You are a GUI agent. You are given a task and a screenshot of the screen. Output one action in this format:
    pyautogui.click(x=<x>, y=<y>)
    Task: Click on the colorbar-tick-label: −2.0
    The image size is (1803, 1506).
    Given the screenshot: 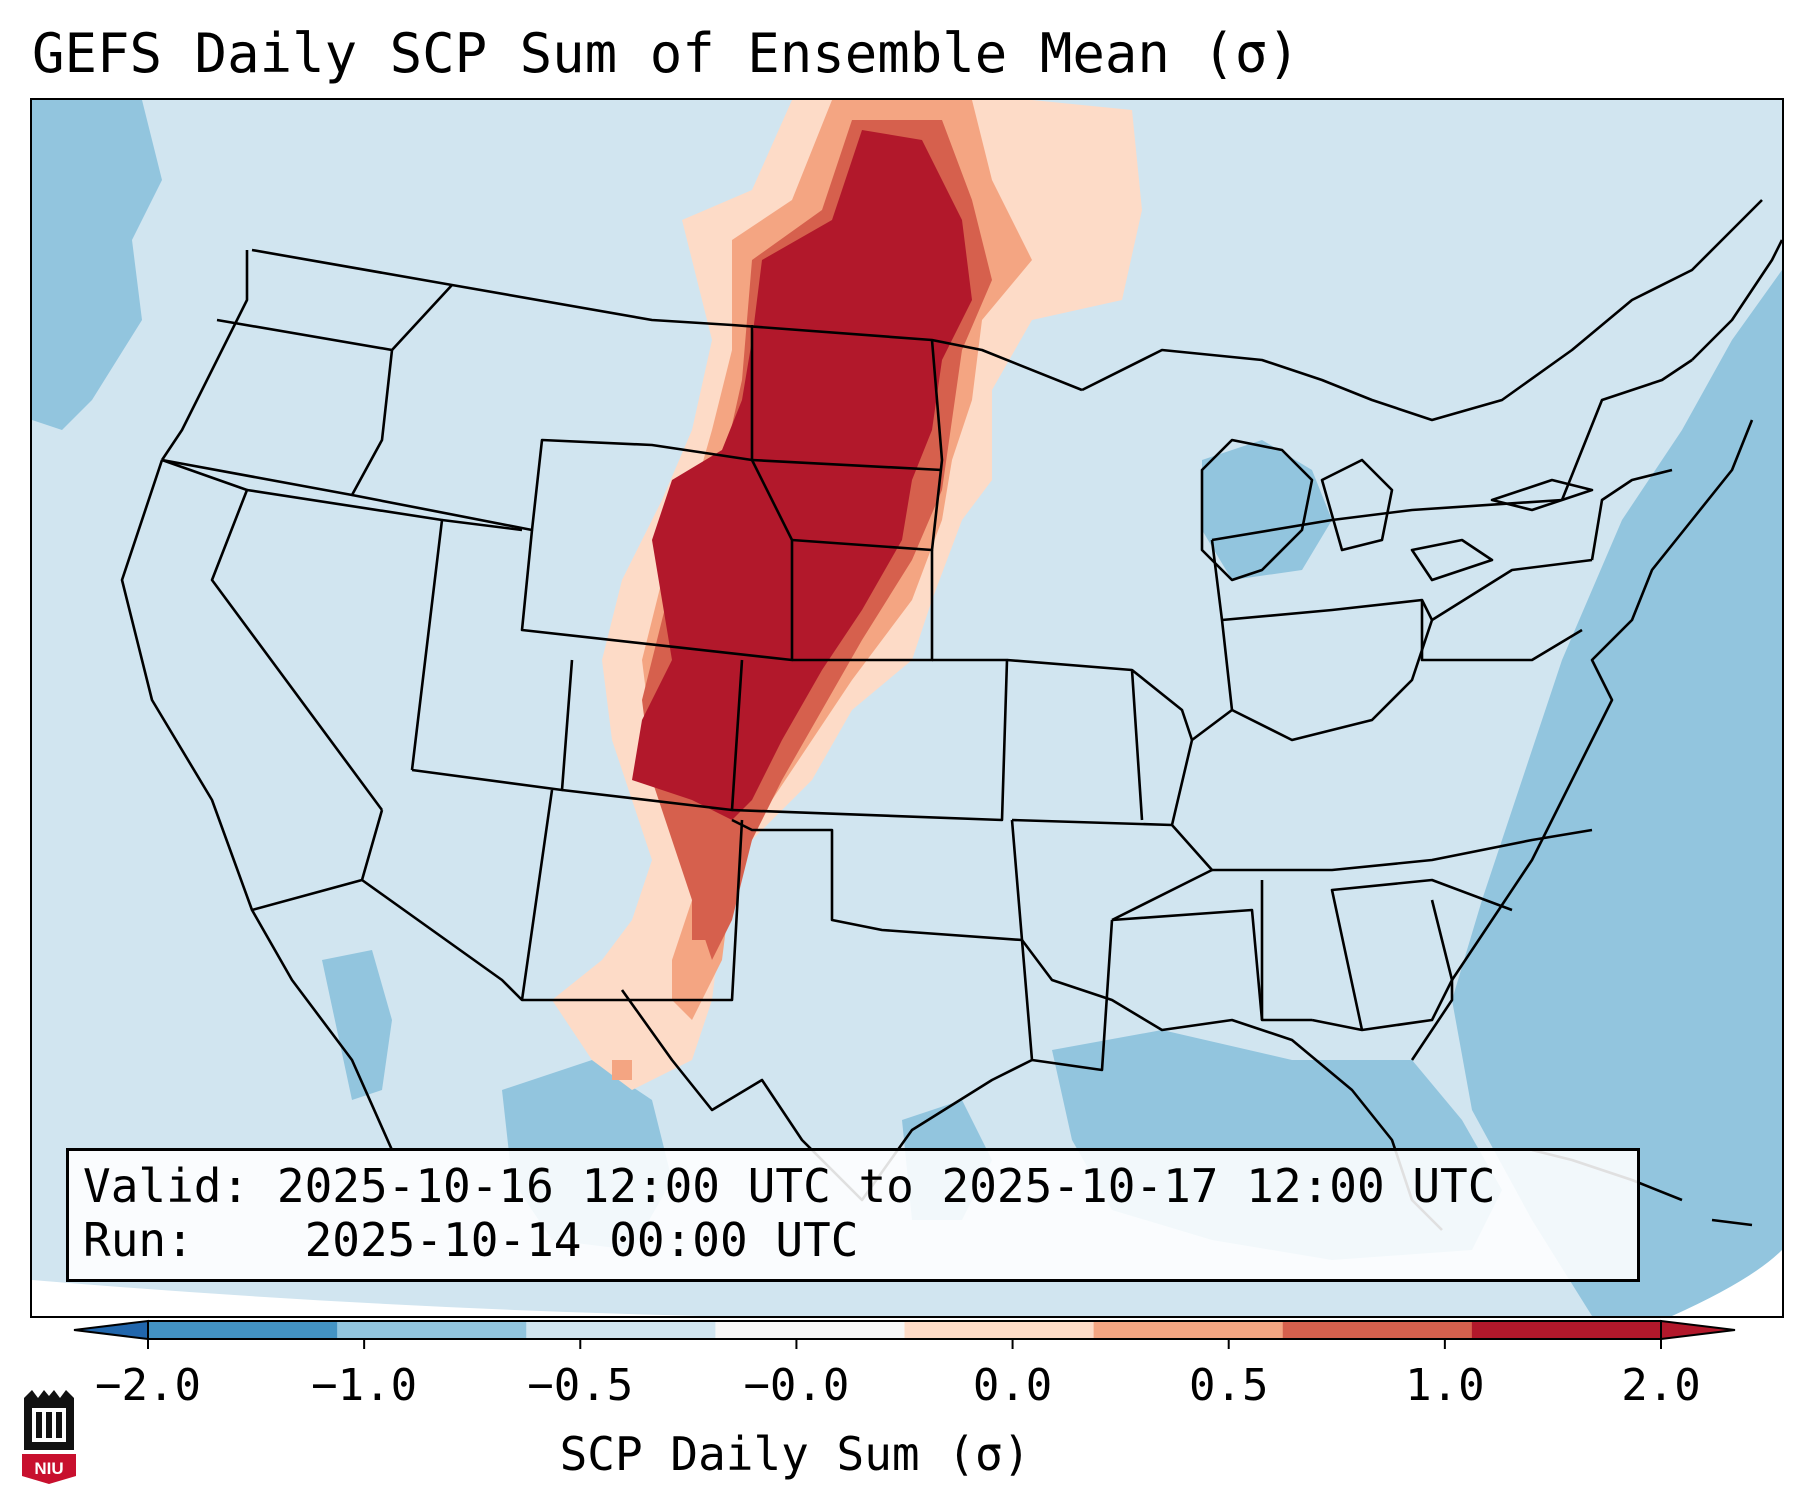 What is the action you would take?
    pyautogui.click(x=148, y=1385)
    